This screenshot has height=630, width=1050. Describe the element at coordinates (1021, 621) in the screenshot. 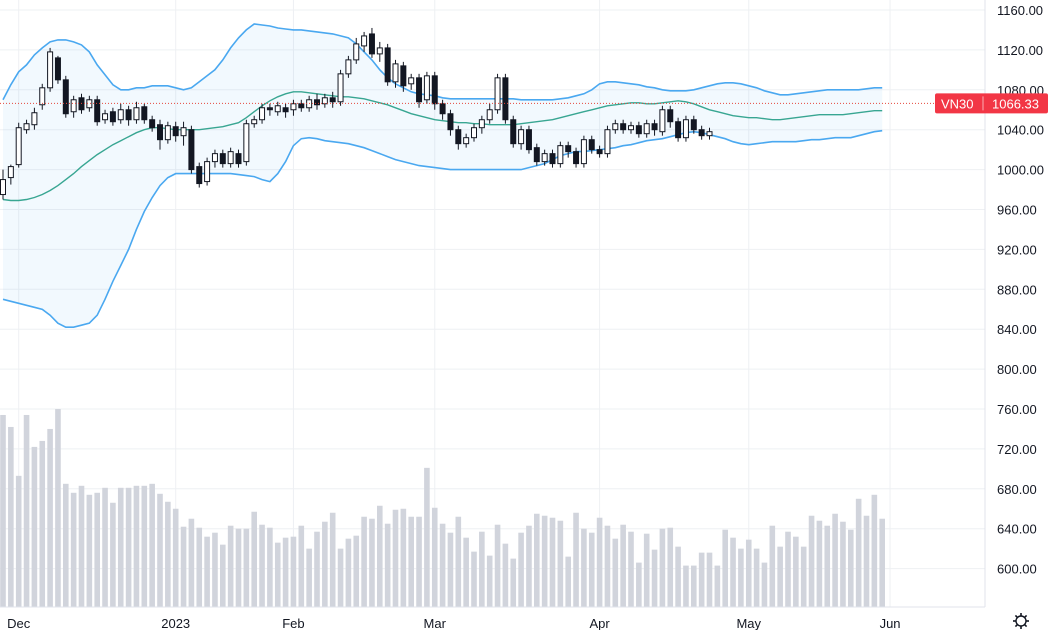

I see `settings-gear-icon` at that location.